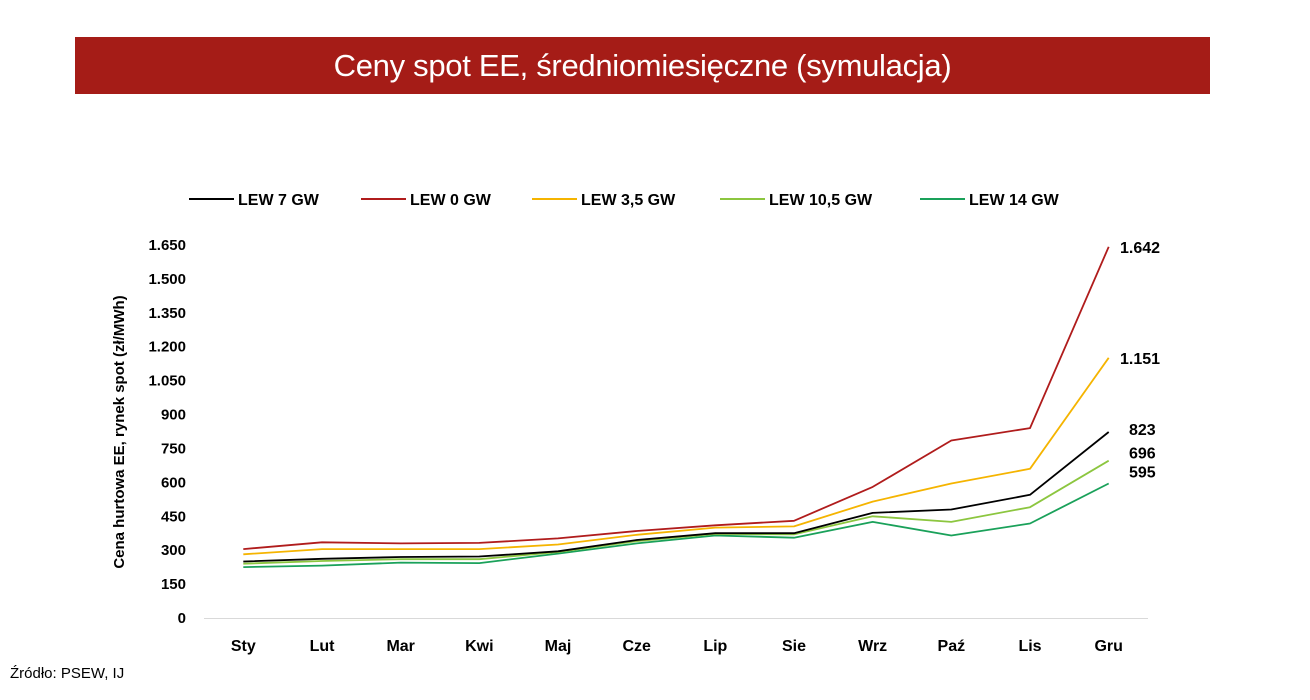  What do you see at coordinates (952, 646) in the screenshot?
I see `x-tick-label: Paź` at bounding box center [952, 646].